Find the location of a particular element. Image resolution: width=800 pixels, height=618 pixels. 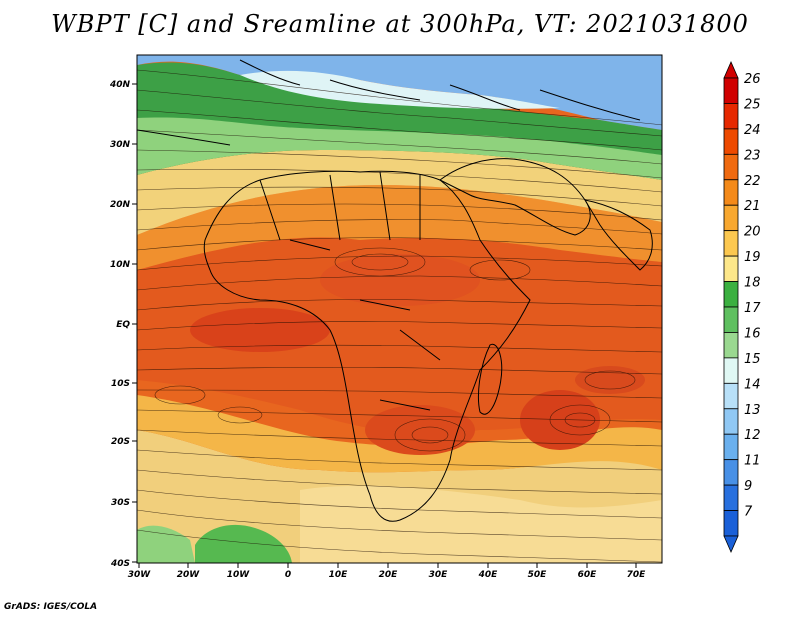

colorbar-label: 13 is located at coordinates (752, 410).